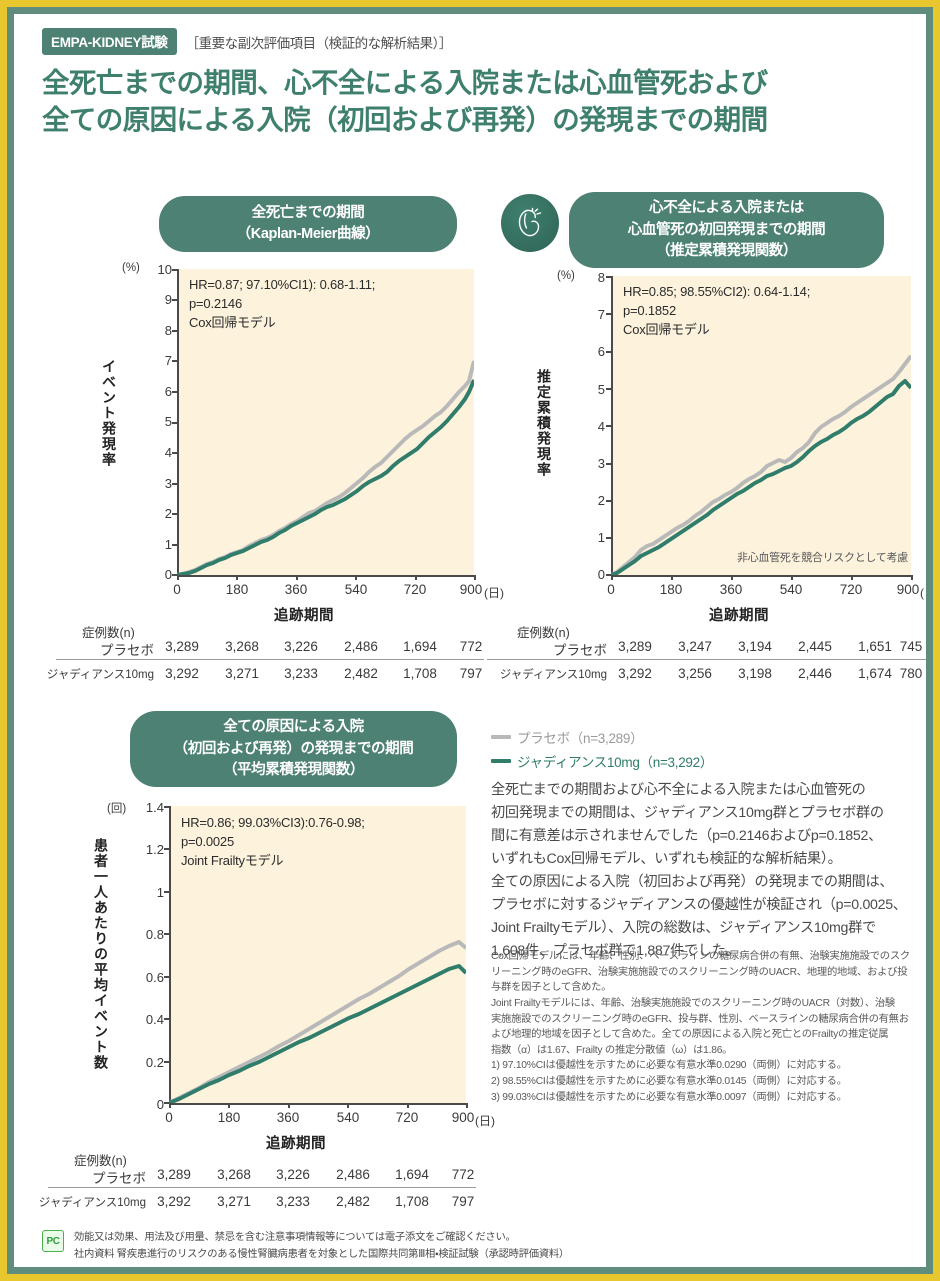 The width and height of the screenshot is (940, 1281). What do you see at coordinates (242, 646) in the screenshot?
I see `chart-1-risk-row-0-v1: 3,268` at bounding box center [242, 646].